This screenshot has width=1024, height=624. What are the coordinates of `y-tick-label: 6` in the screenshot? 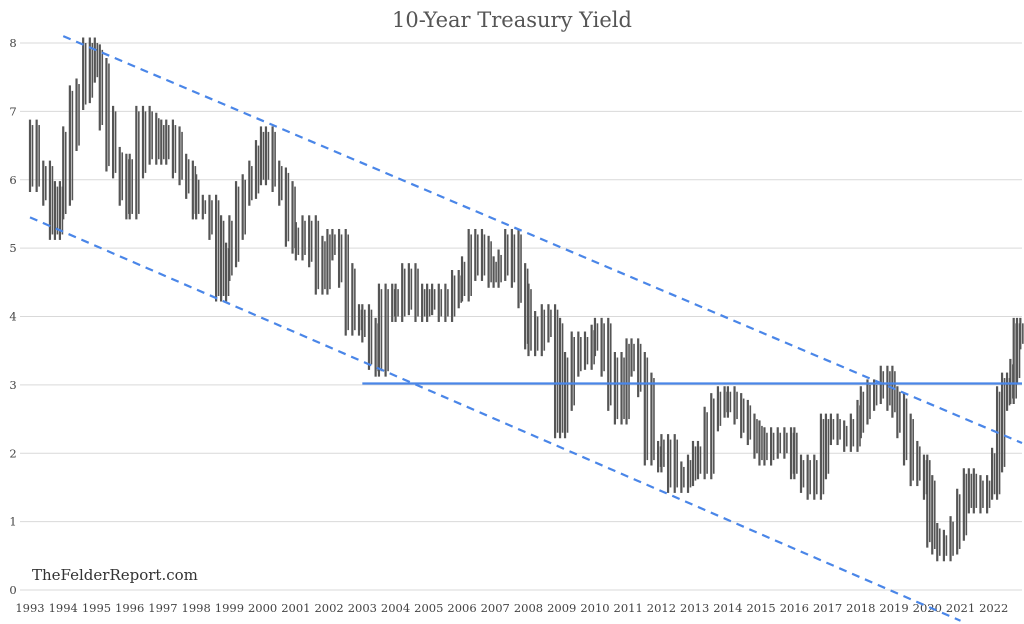 It's located at (12, 180).